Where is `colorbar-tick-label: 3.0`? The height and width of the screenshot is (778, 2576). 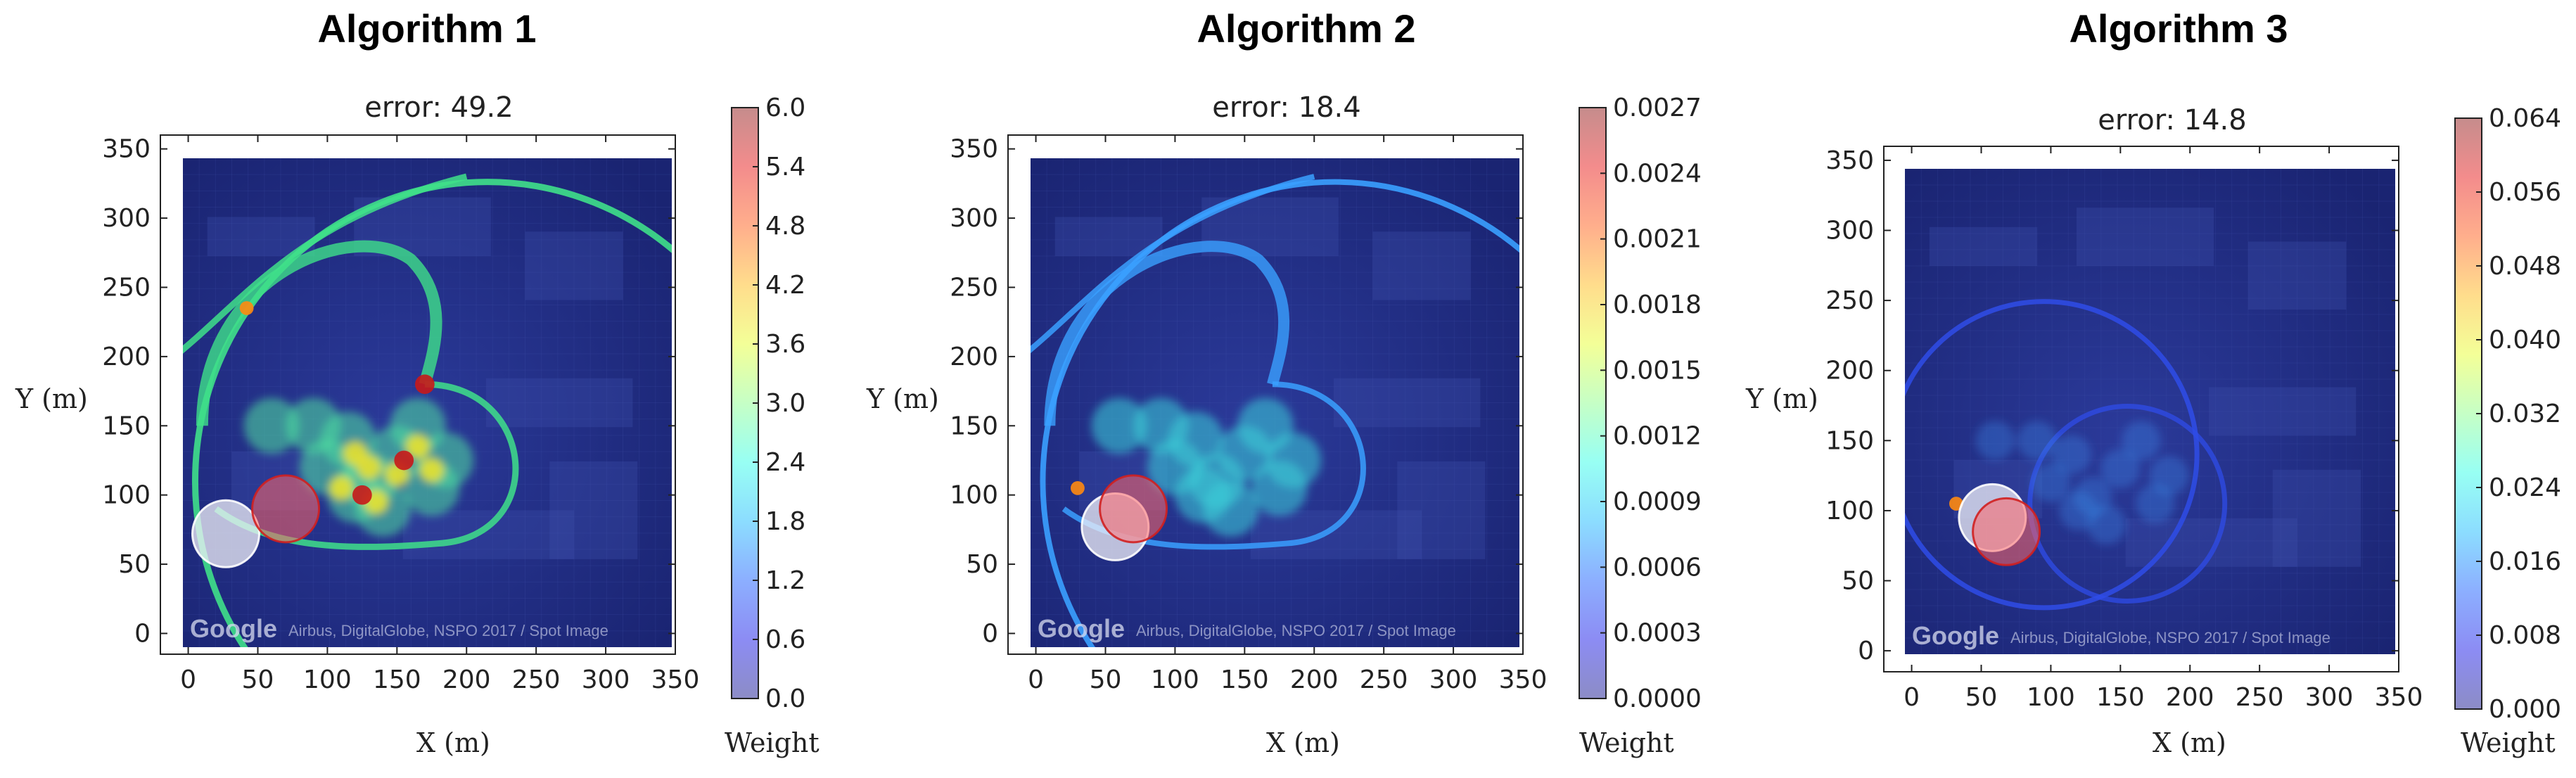
colorbar-tick-label: 3.0 is located at coordinates (785, 403).